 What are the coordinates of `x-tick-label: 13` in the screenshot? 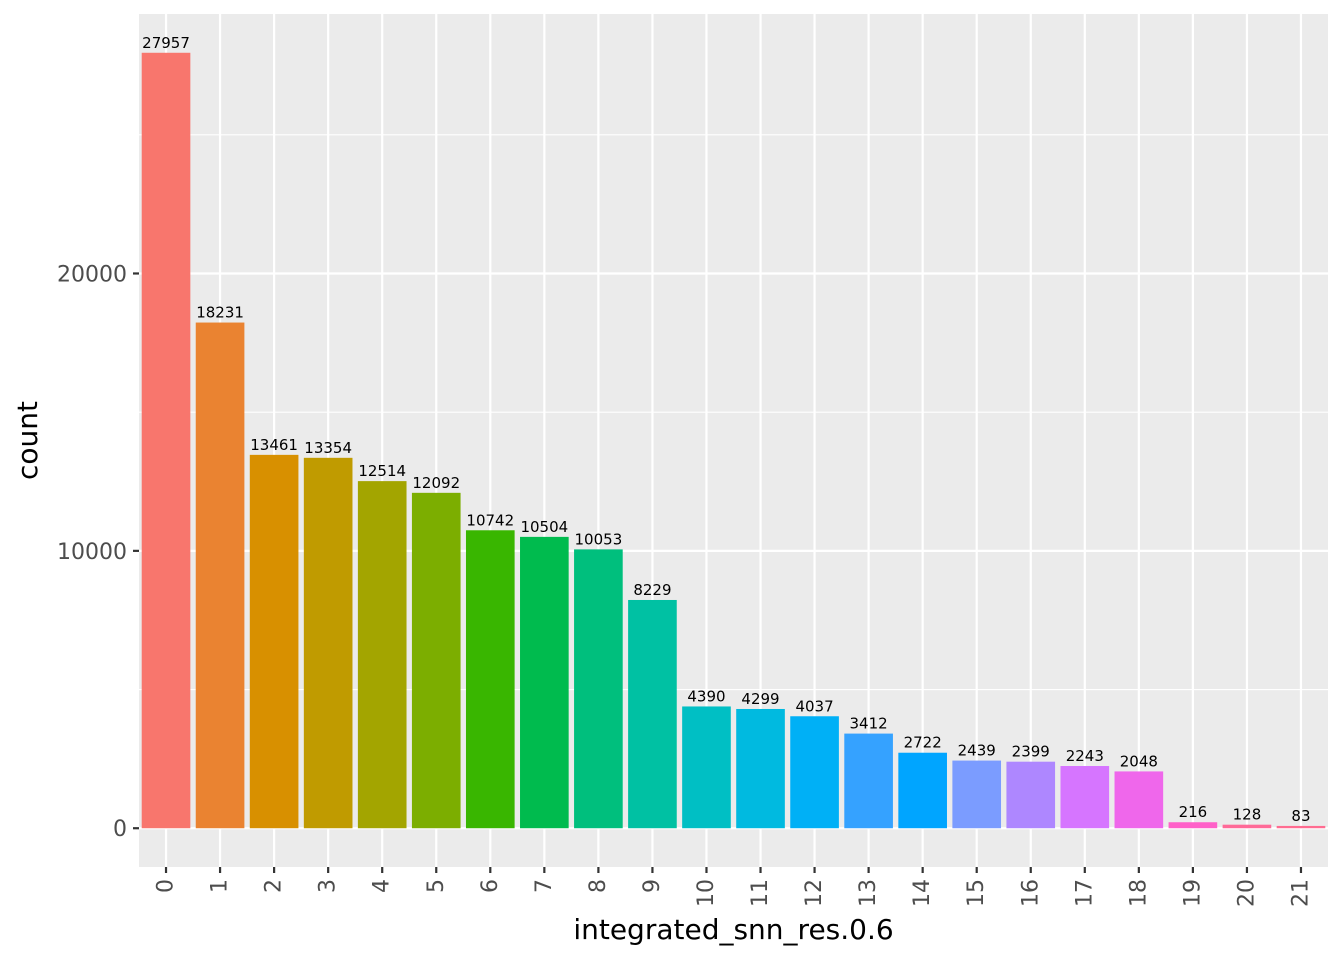 It's located at (868, 893).